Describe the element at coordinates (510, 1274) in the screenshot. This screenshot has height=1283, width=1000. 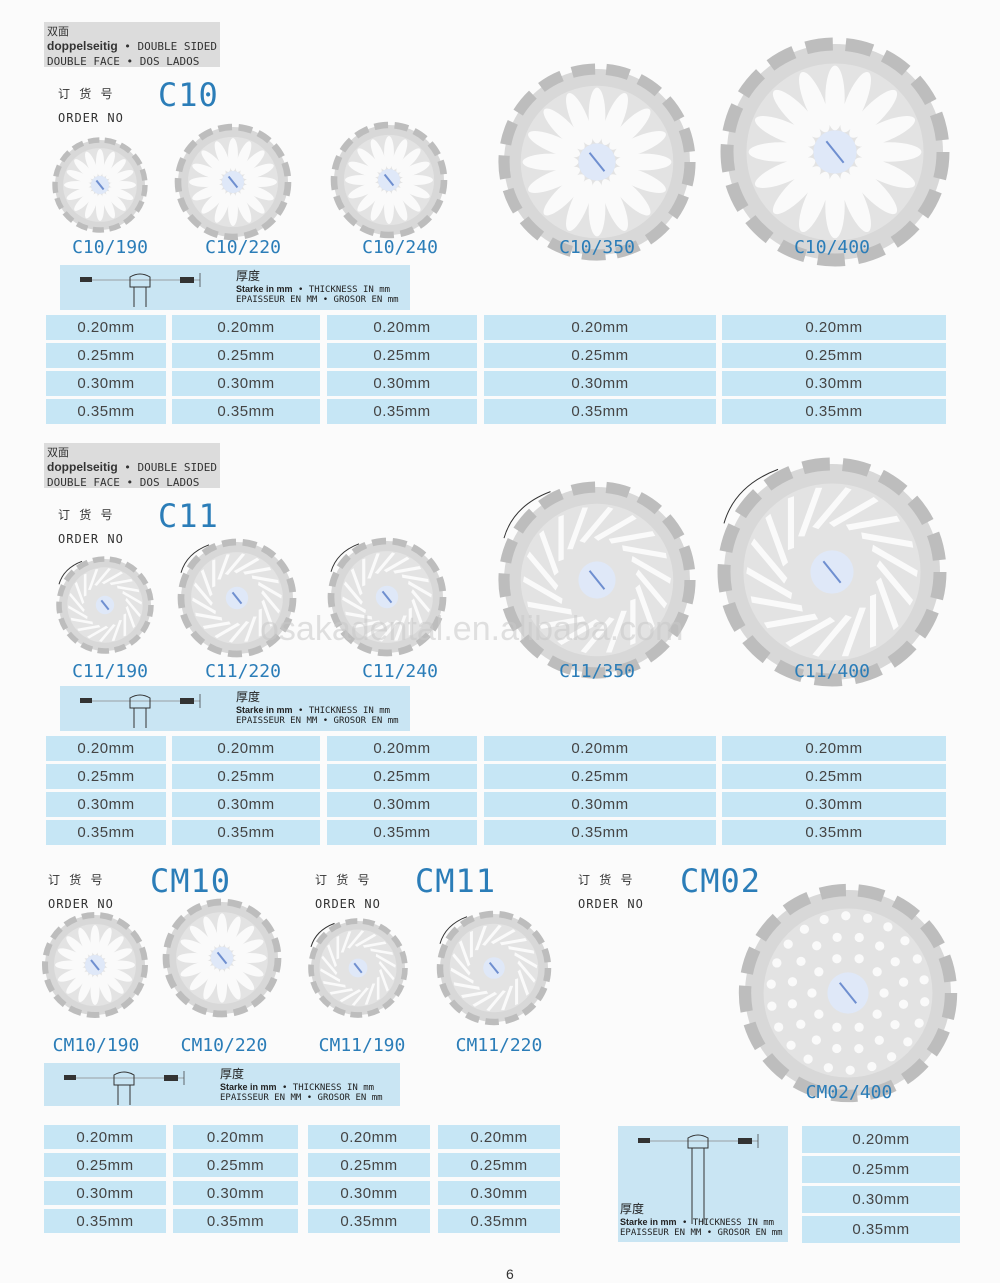
I see `page-number: 6` at that location.